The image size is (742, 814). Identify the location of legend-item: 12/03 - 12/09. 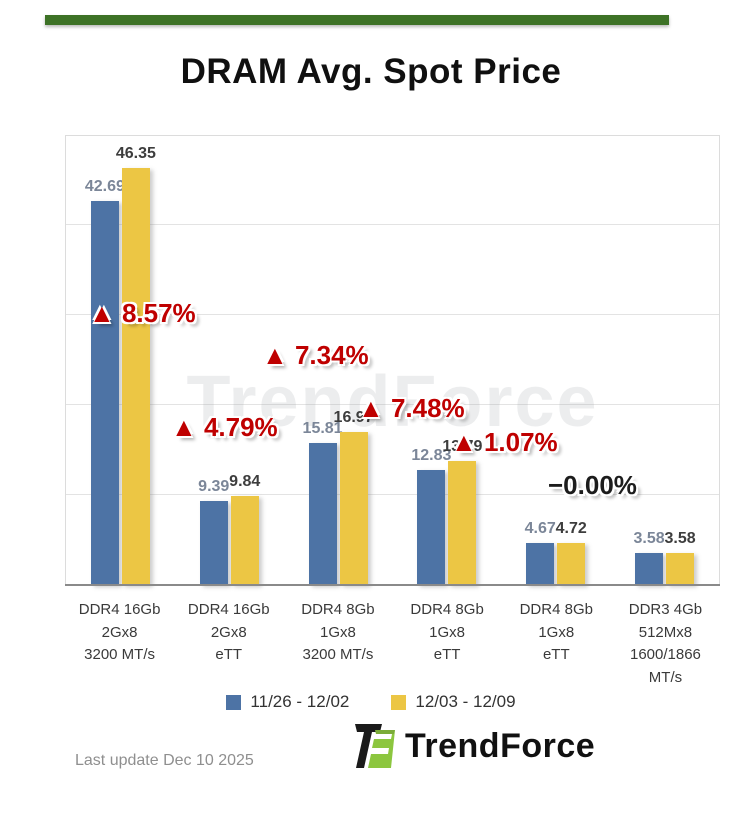
(453, 702).